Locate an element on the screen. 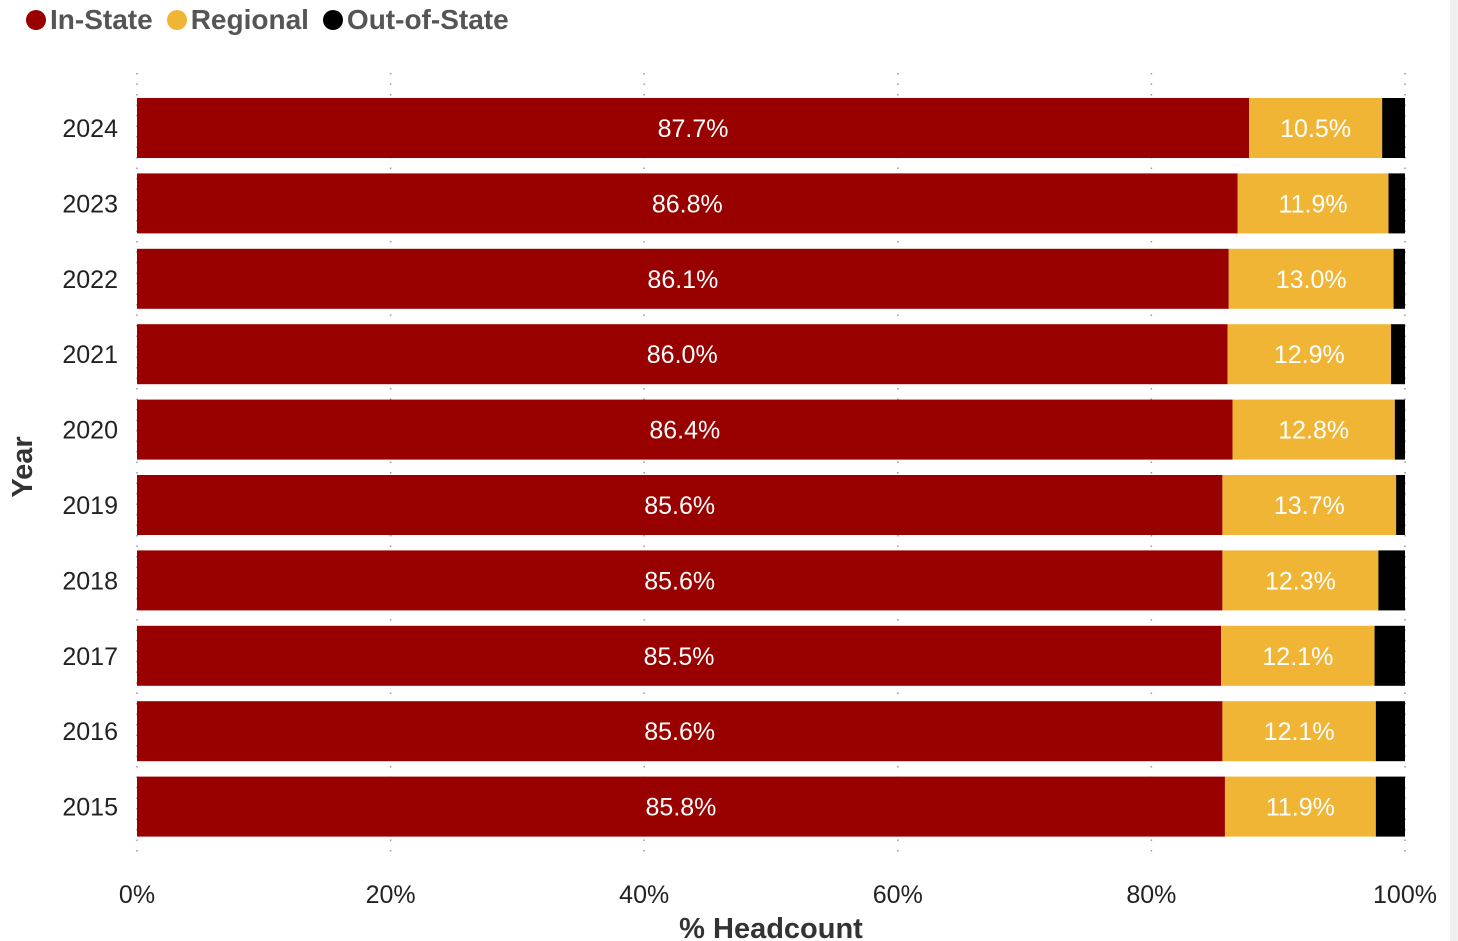 This screenshot has width=1458, height=941. data-label-in-state: 86.0% is located at coordinates (682, 355).